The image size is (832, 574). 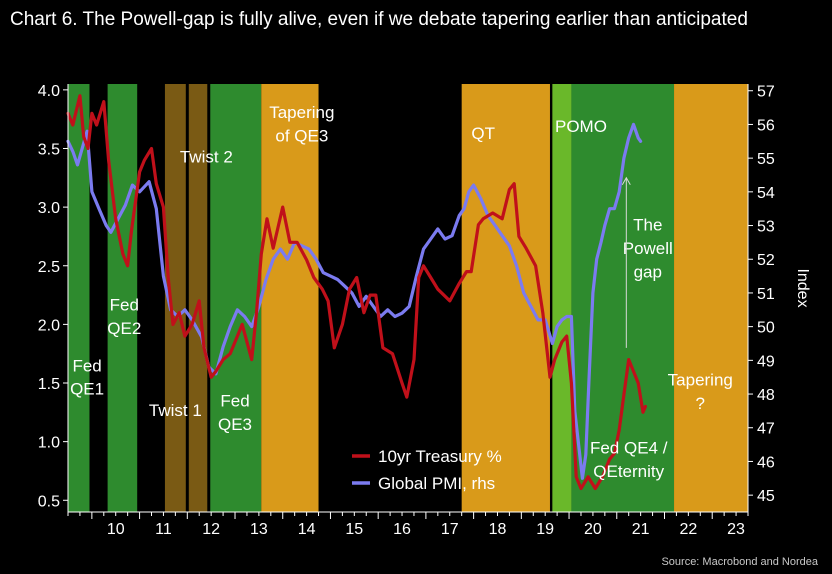 What do you see at coordinates (629, 447) in the screenshot?
I see `annotation-label: Fed QE4 /` at bounding box center [629, 447].